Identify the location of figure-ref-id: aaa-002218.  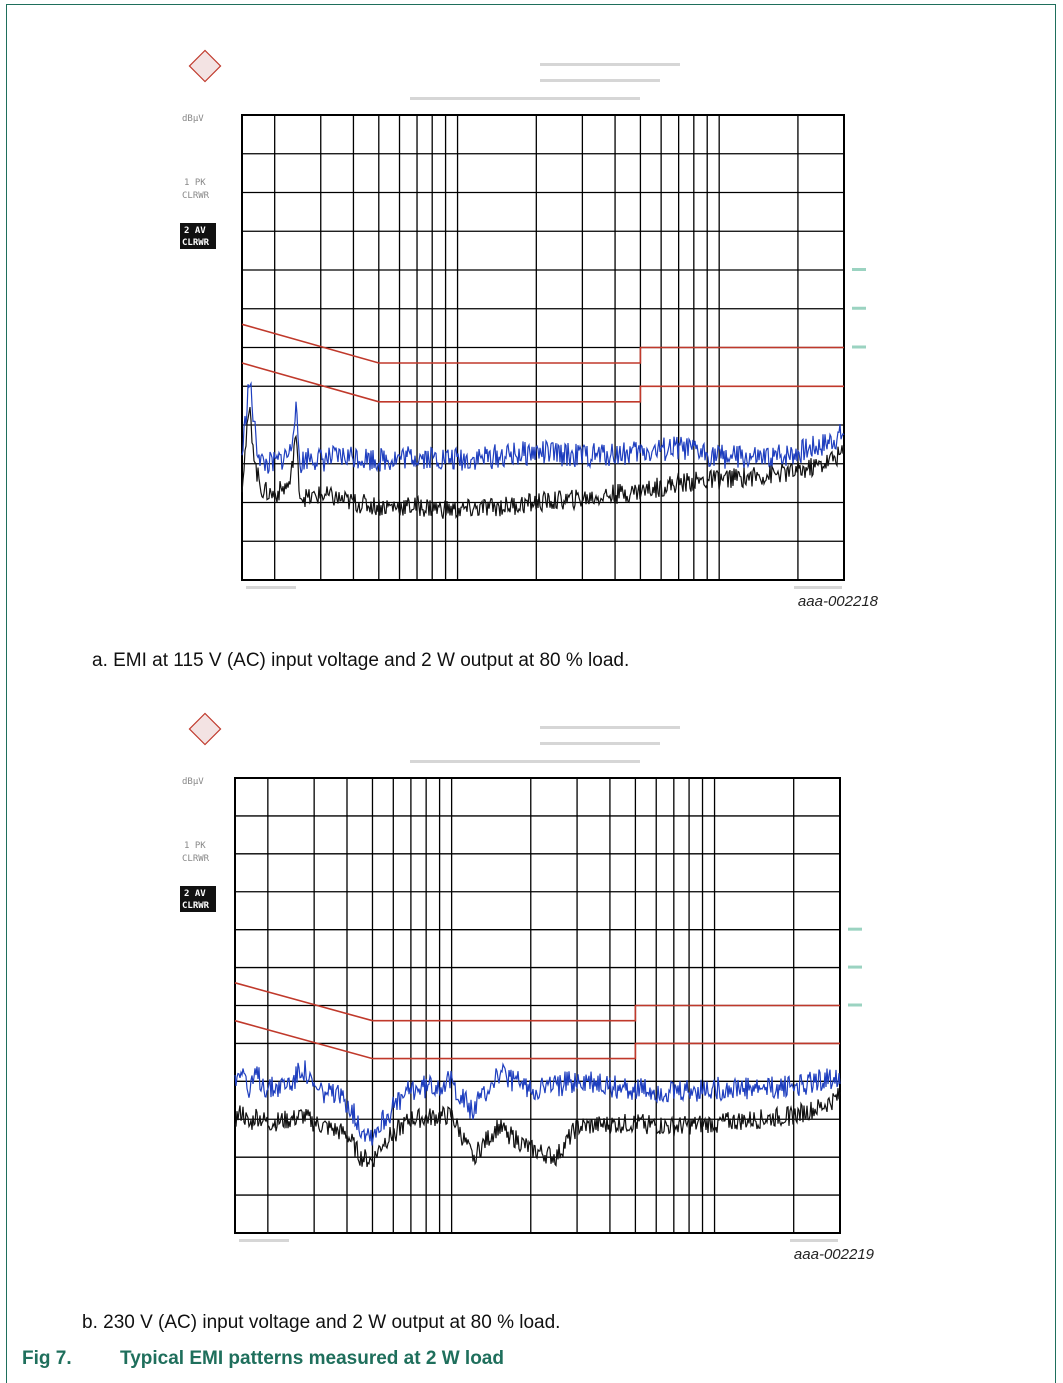
(838, 601).